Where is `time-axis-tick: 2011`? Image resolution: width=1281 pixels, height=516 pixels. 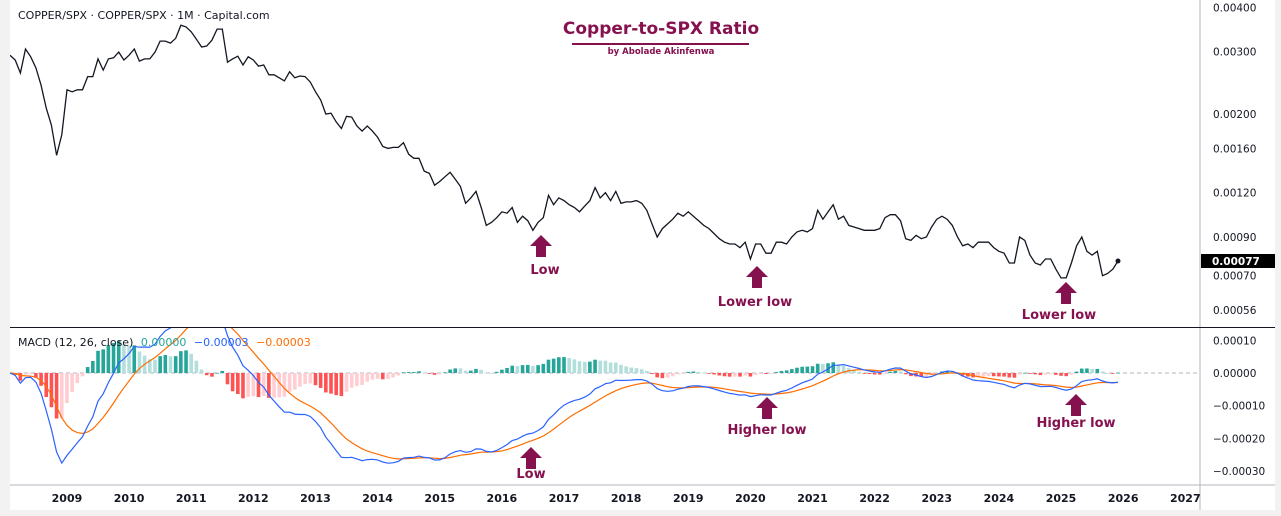 time-axis-tick: 2011 is located at coordinates (191, 498).